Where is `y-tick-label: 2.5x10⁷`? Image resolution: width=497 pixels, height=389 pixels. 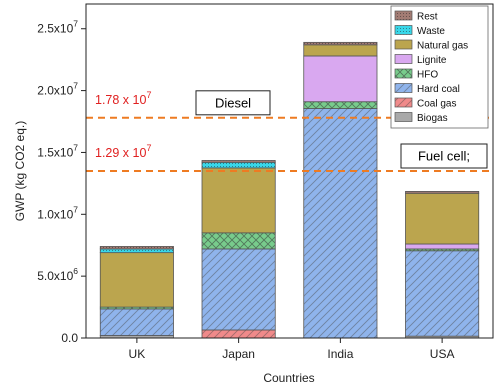 y-tick-label: 2.5x10⁷ is located at coordinates (57, 27).